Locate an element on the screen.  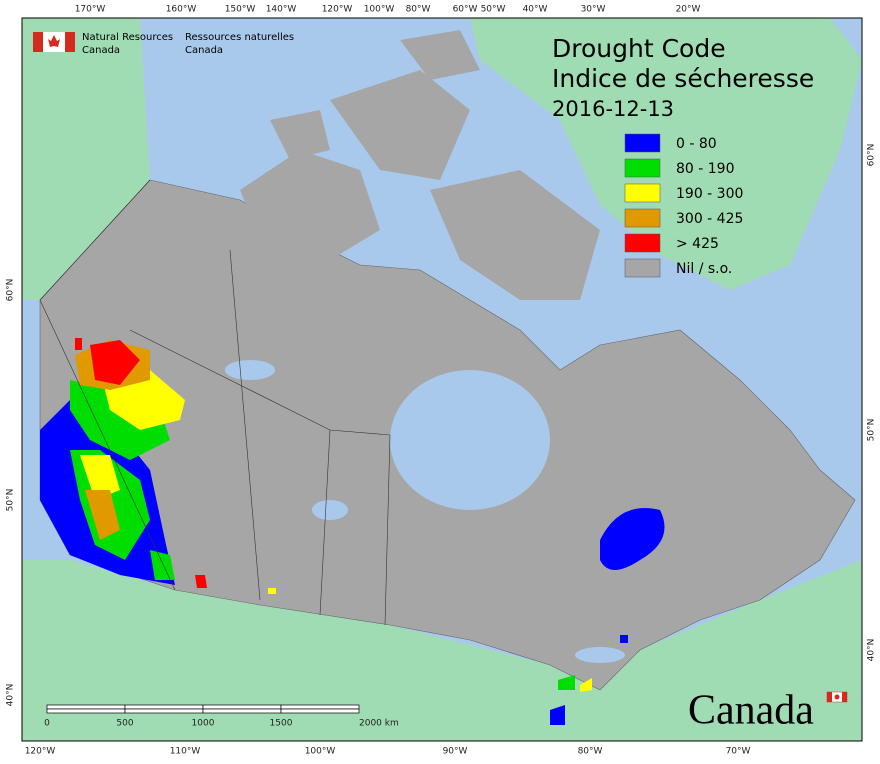
lon-label-bottom: 90°W is located at coordinates (455, 752).